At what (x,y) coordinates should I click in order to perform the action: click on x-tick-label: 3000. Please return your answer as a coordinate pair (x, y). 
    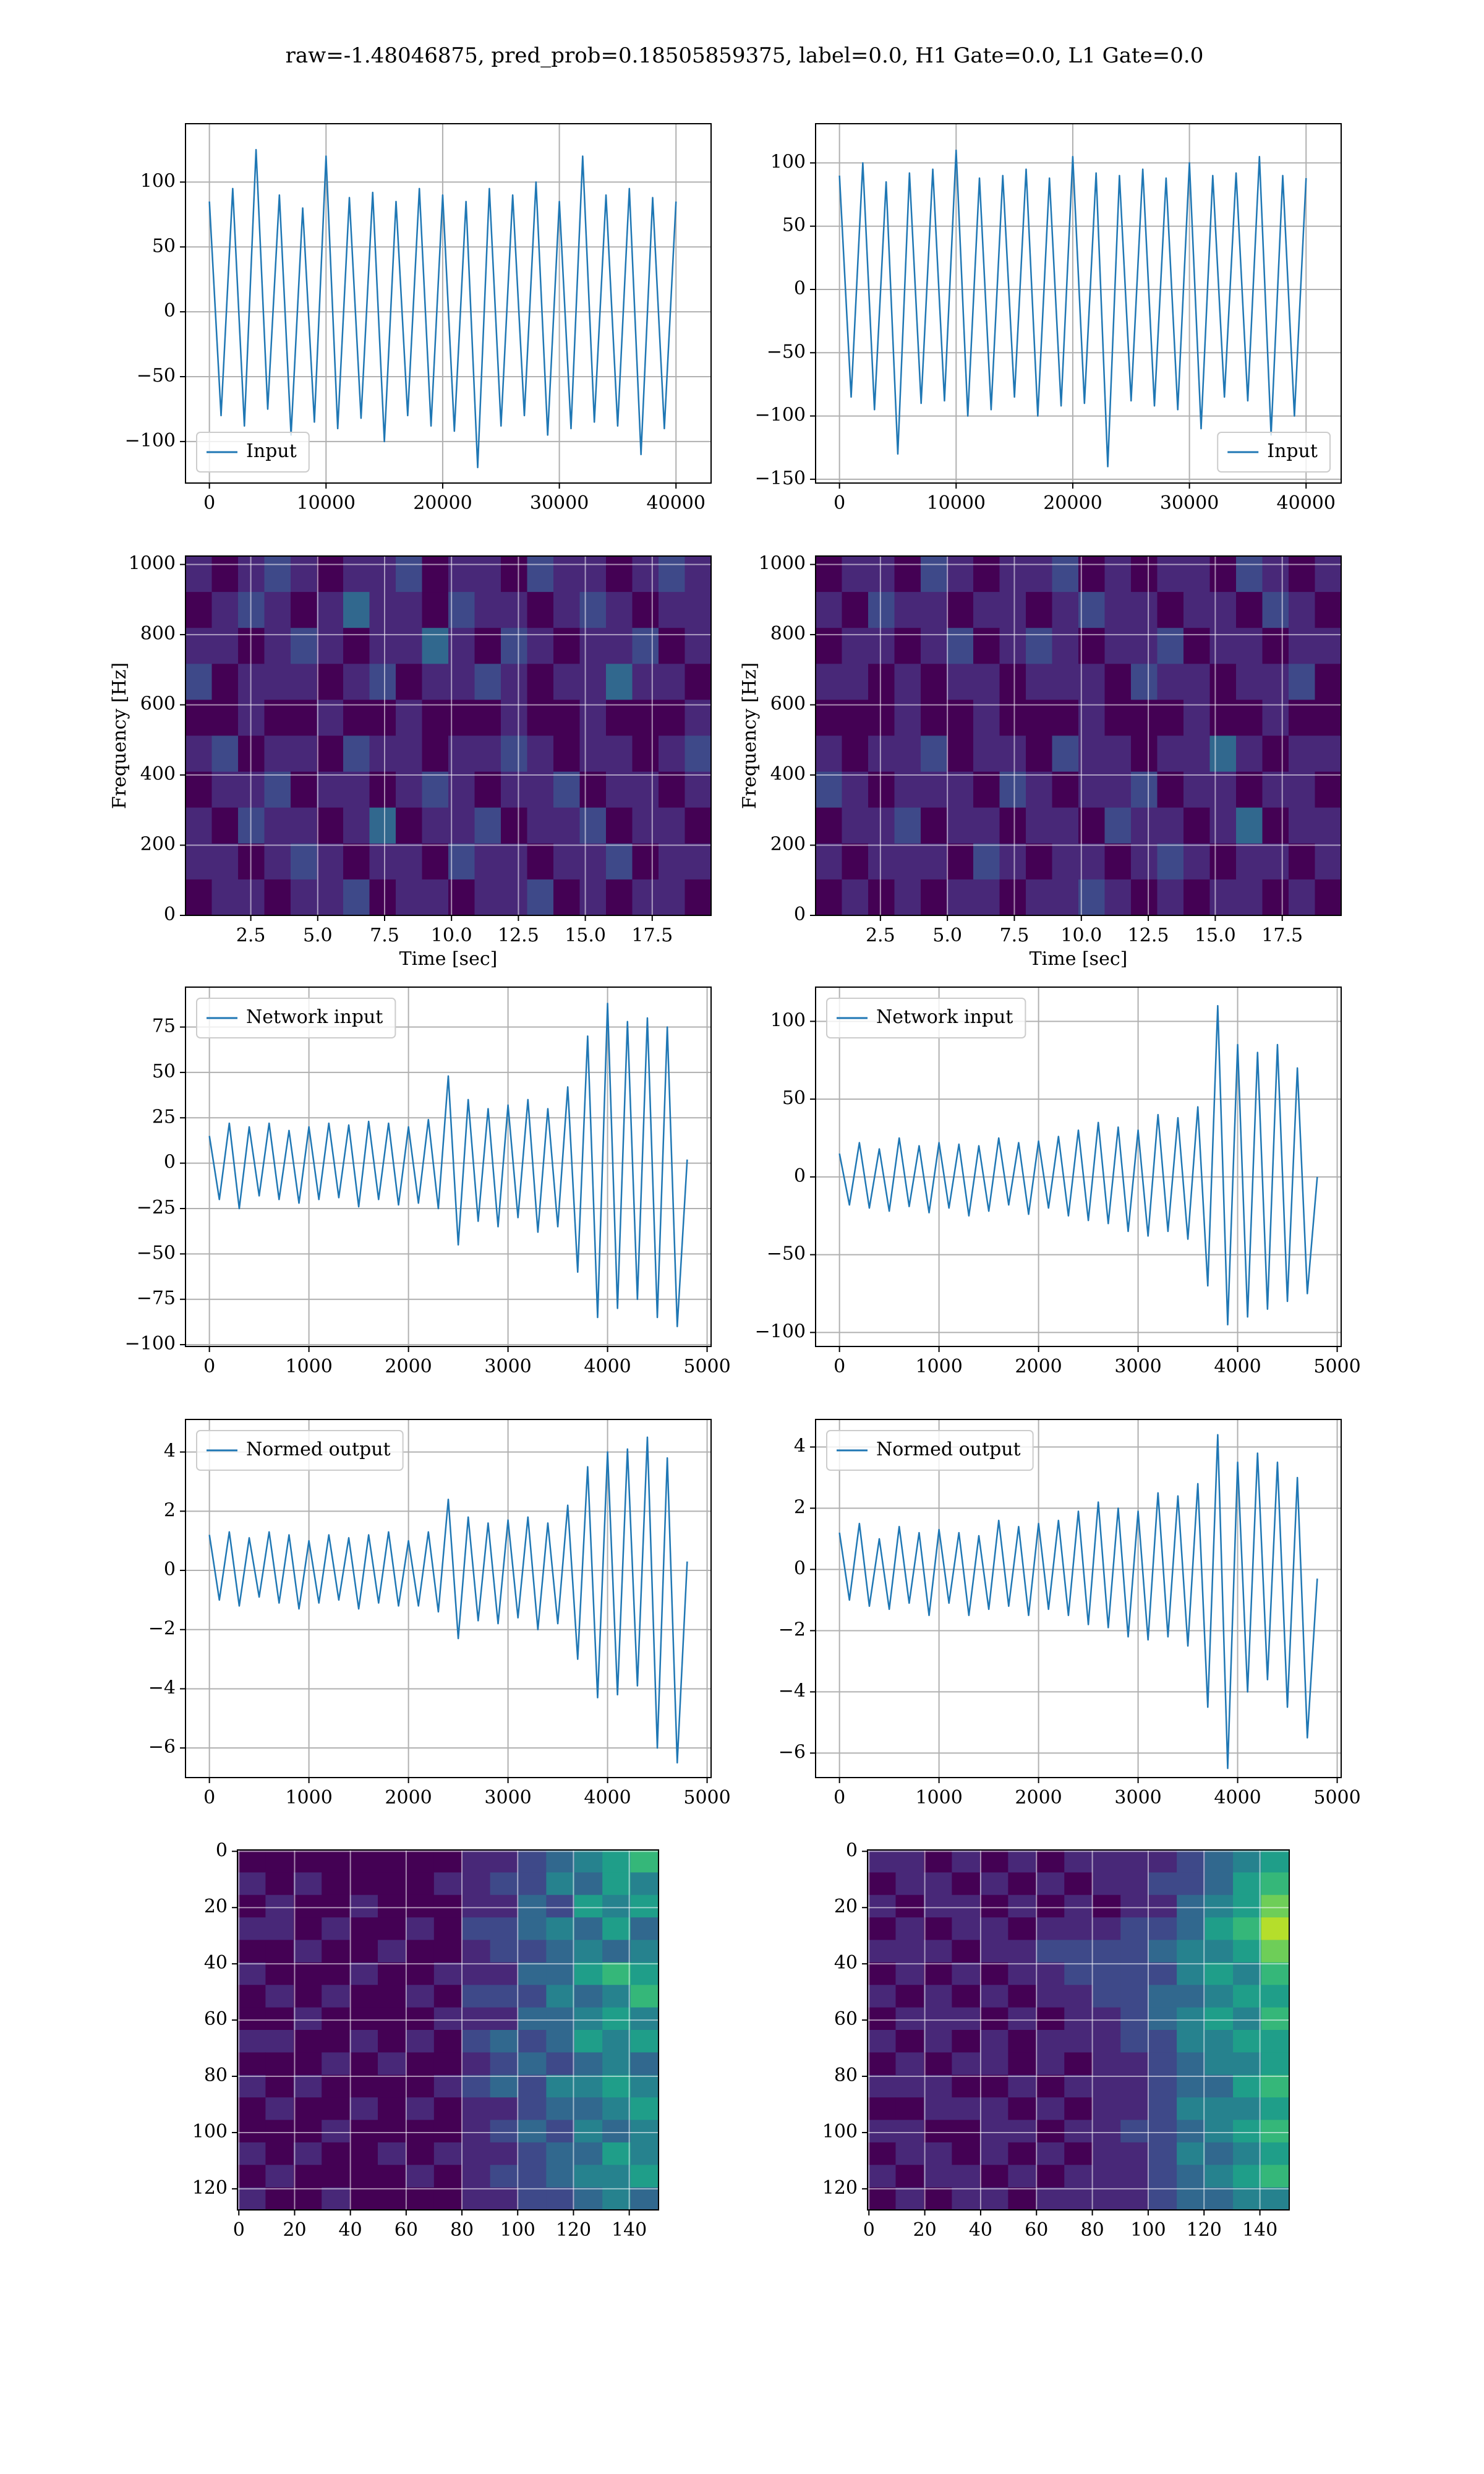
    Looking at the image, I should click on (507, 1798).